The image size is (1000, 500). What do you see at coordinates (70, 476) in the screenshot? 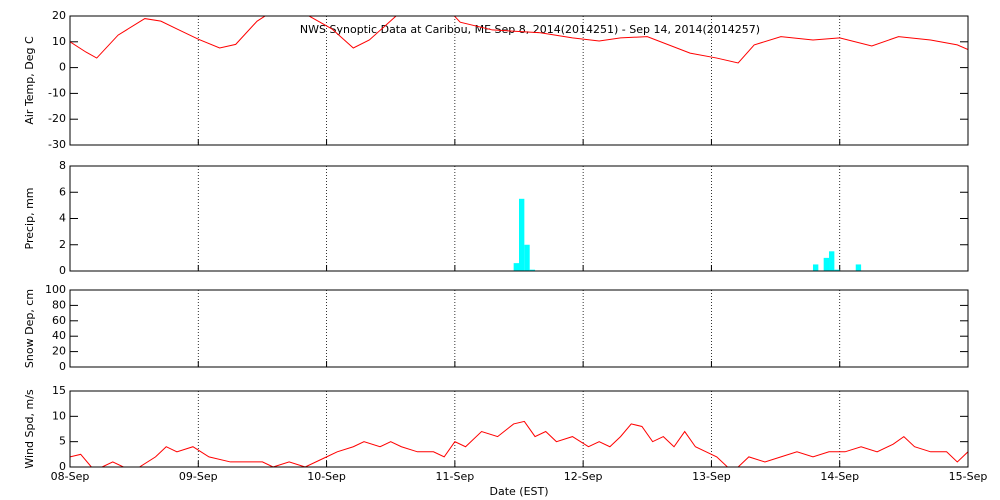
I see `x-tick-label: 08-Sep` at bounding box center [70, 476].